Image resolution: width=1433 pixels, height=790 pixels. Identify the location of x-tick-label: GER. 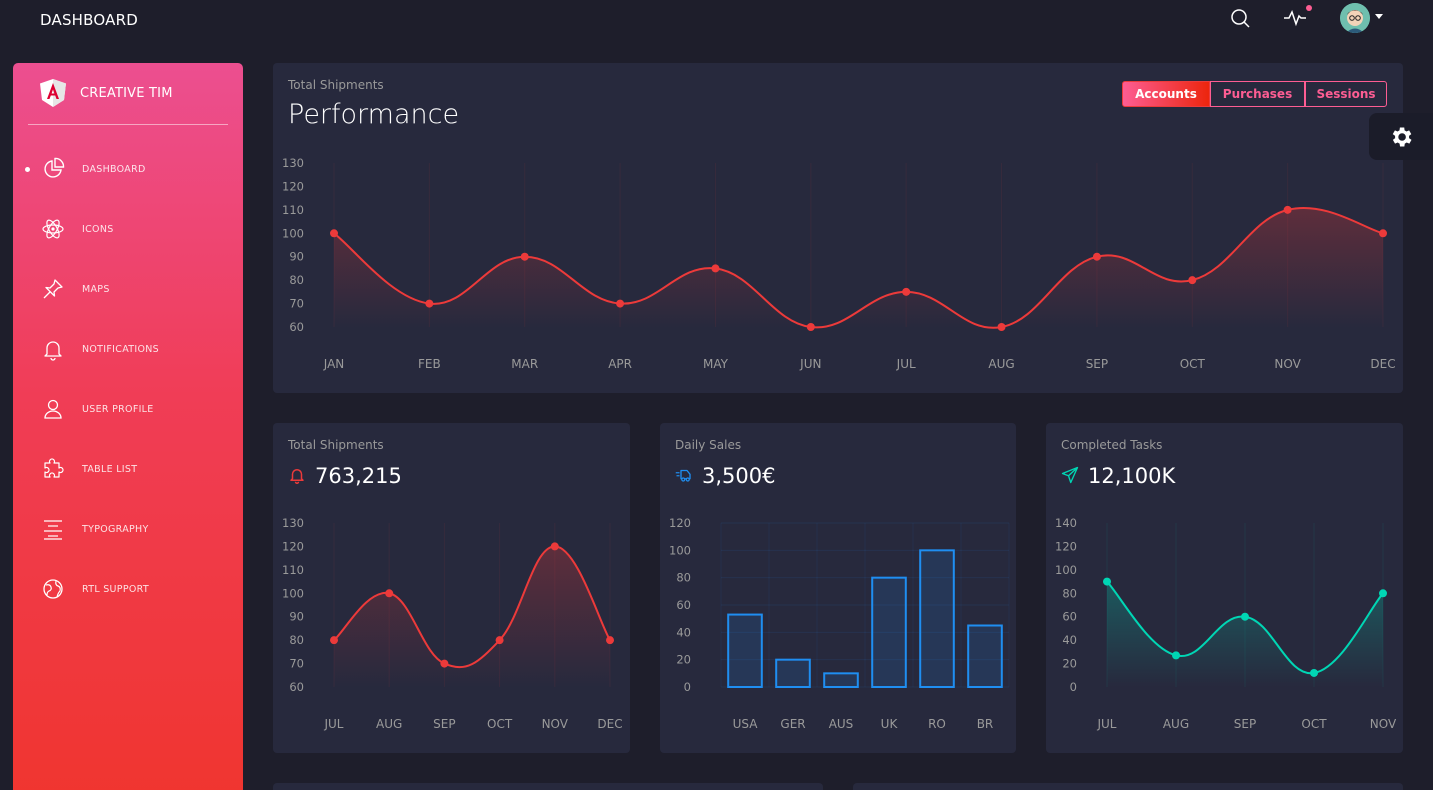
(792, 724).